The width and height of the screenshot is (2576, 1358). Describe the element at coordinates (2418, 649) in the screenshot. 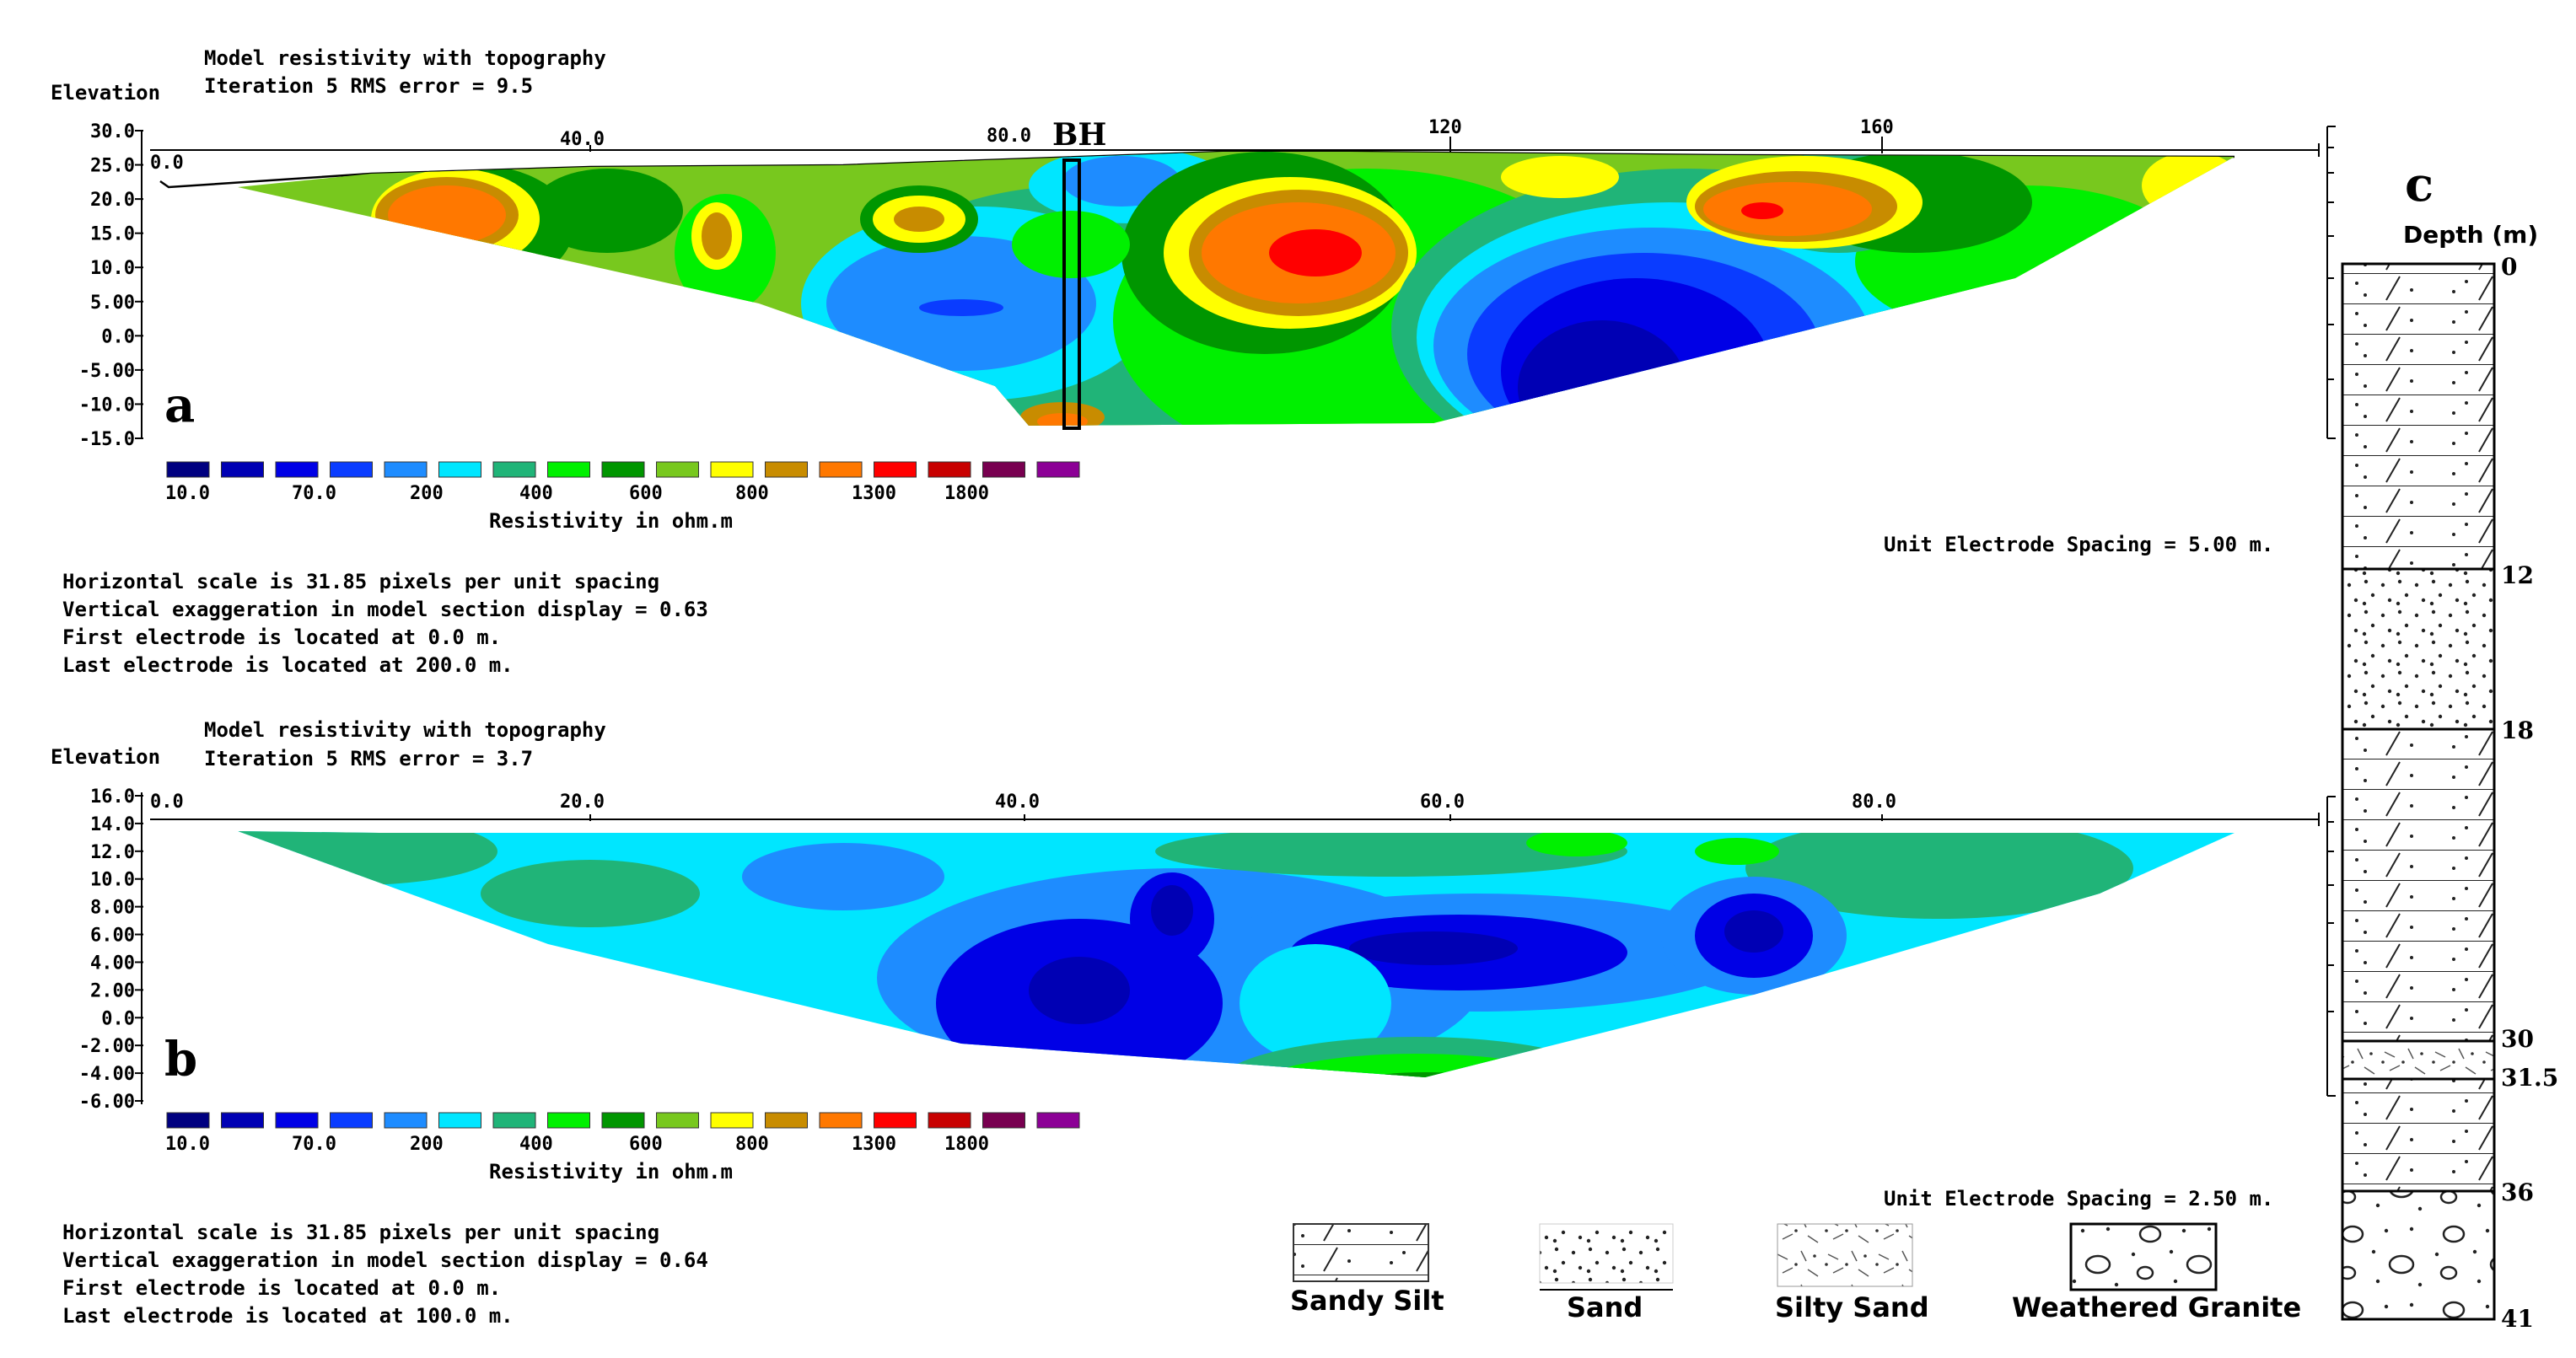

I see `log-layer-sand` at that location.